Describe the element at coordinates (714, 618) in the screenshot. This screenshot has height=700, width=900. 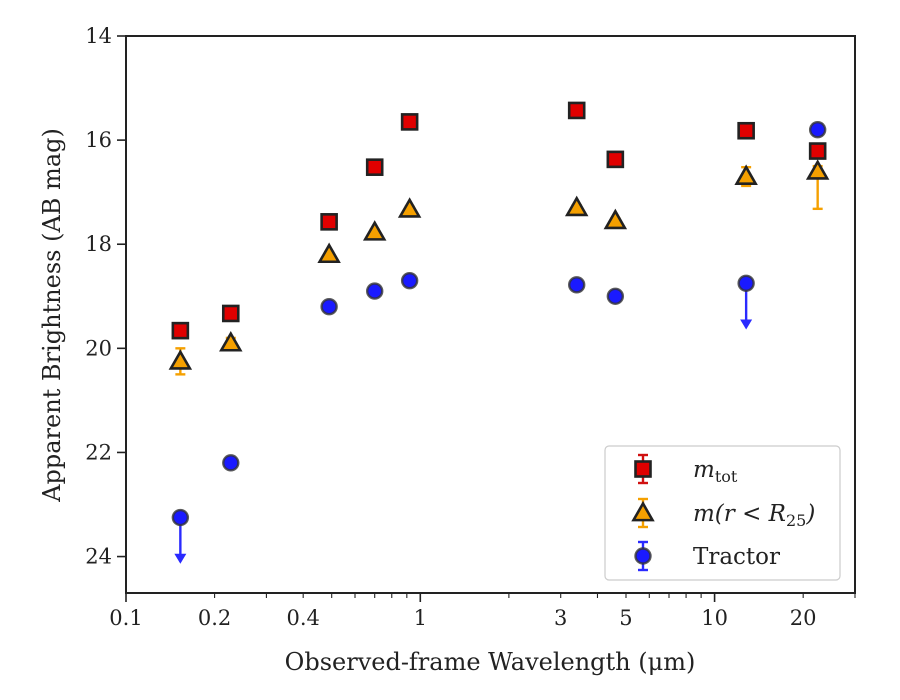
I see `x-tick-label: 10` at that location.